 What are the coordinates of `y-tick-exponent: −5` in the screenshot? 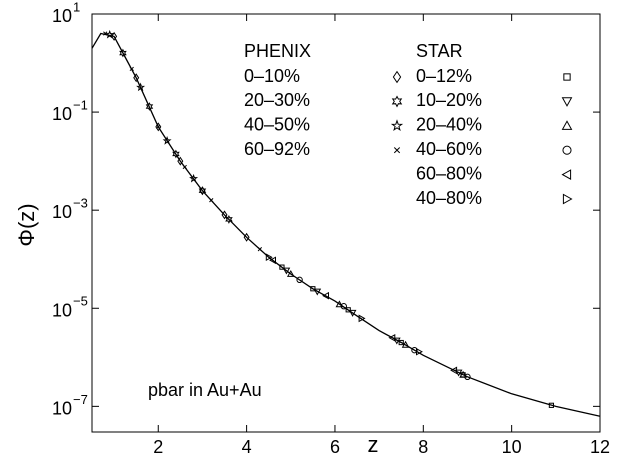 It's located at (80, 301).